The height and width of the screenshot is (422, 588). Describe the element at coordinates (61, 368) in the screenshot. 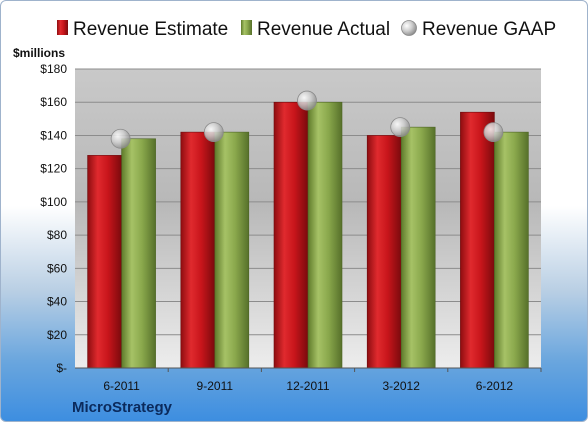

I see `y-tick-label: $-` at that location.